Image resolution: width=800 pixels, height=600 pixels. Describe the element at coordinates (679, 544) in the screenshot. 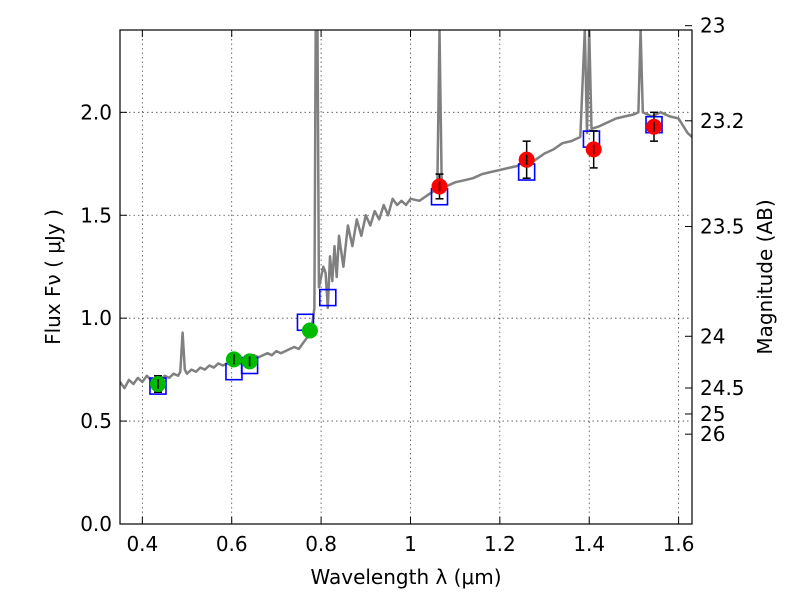

I see `x-tick-label: 1.6` at that location.